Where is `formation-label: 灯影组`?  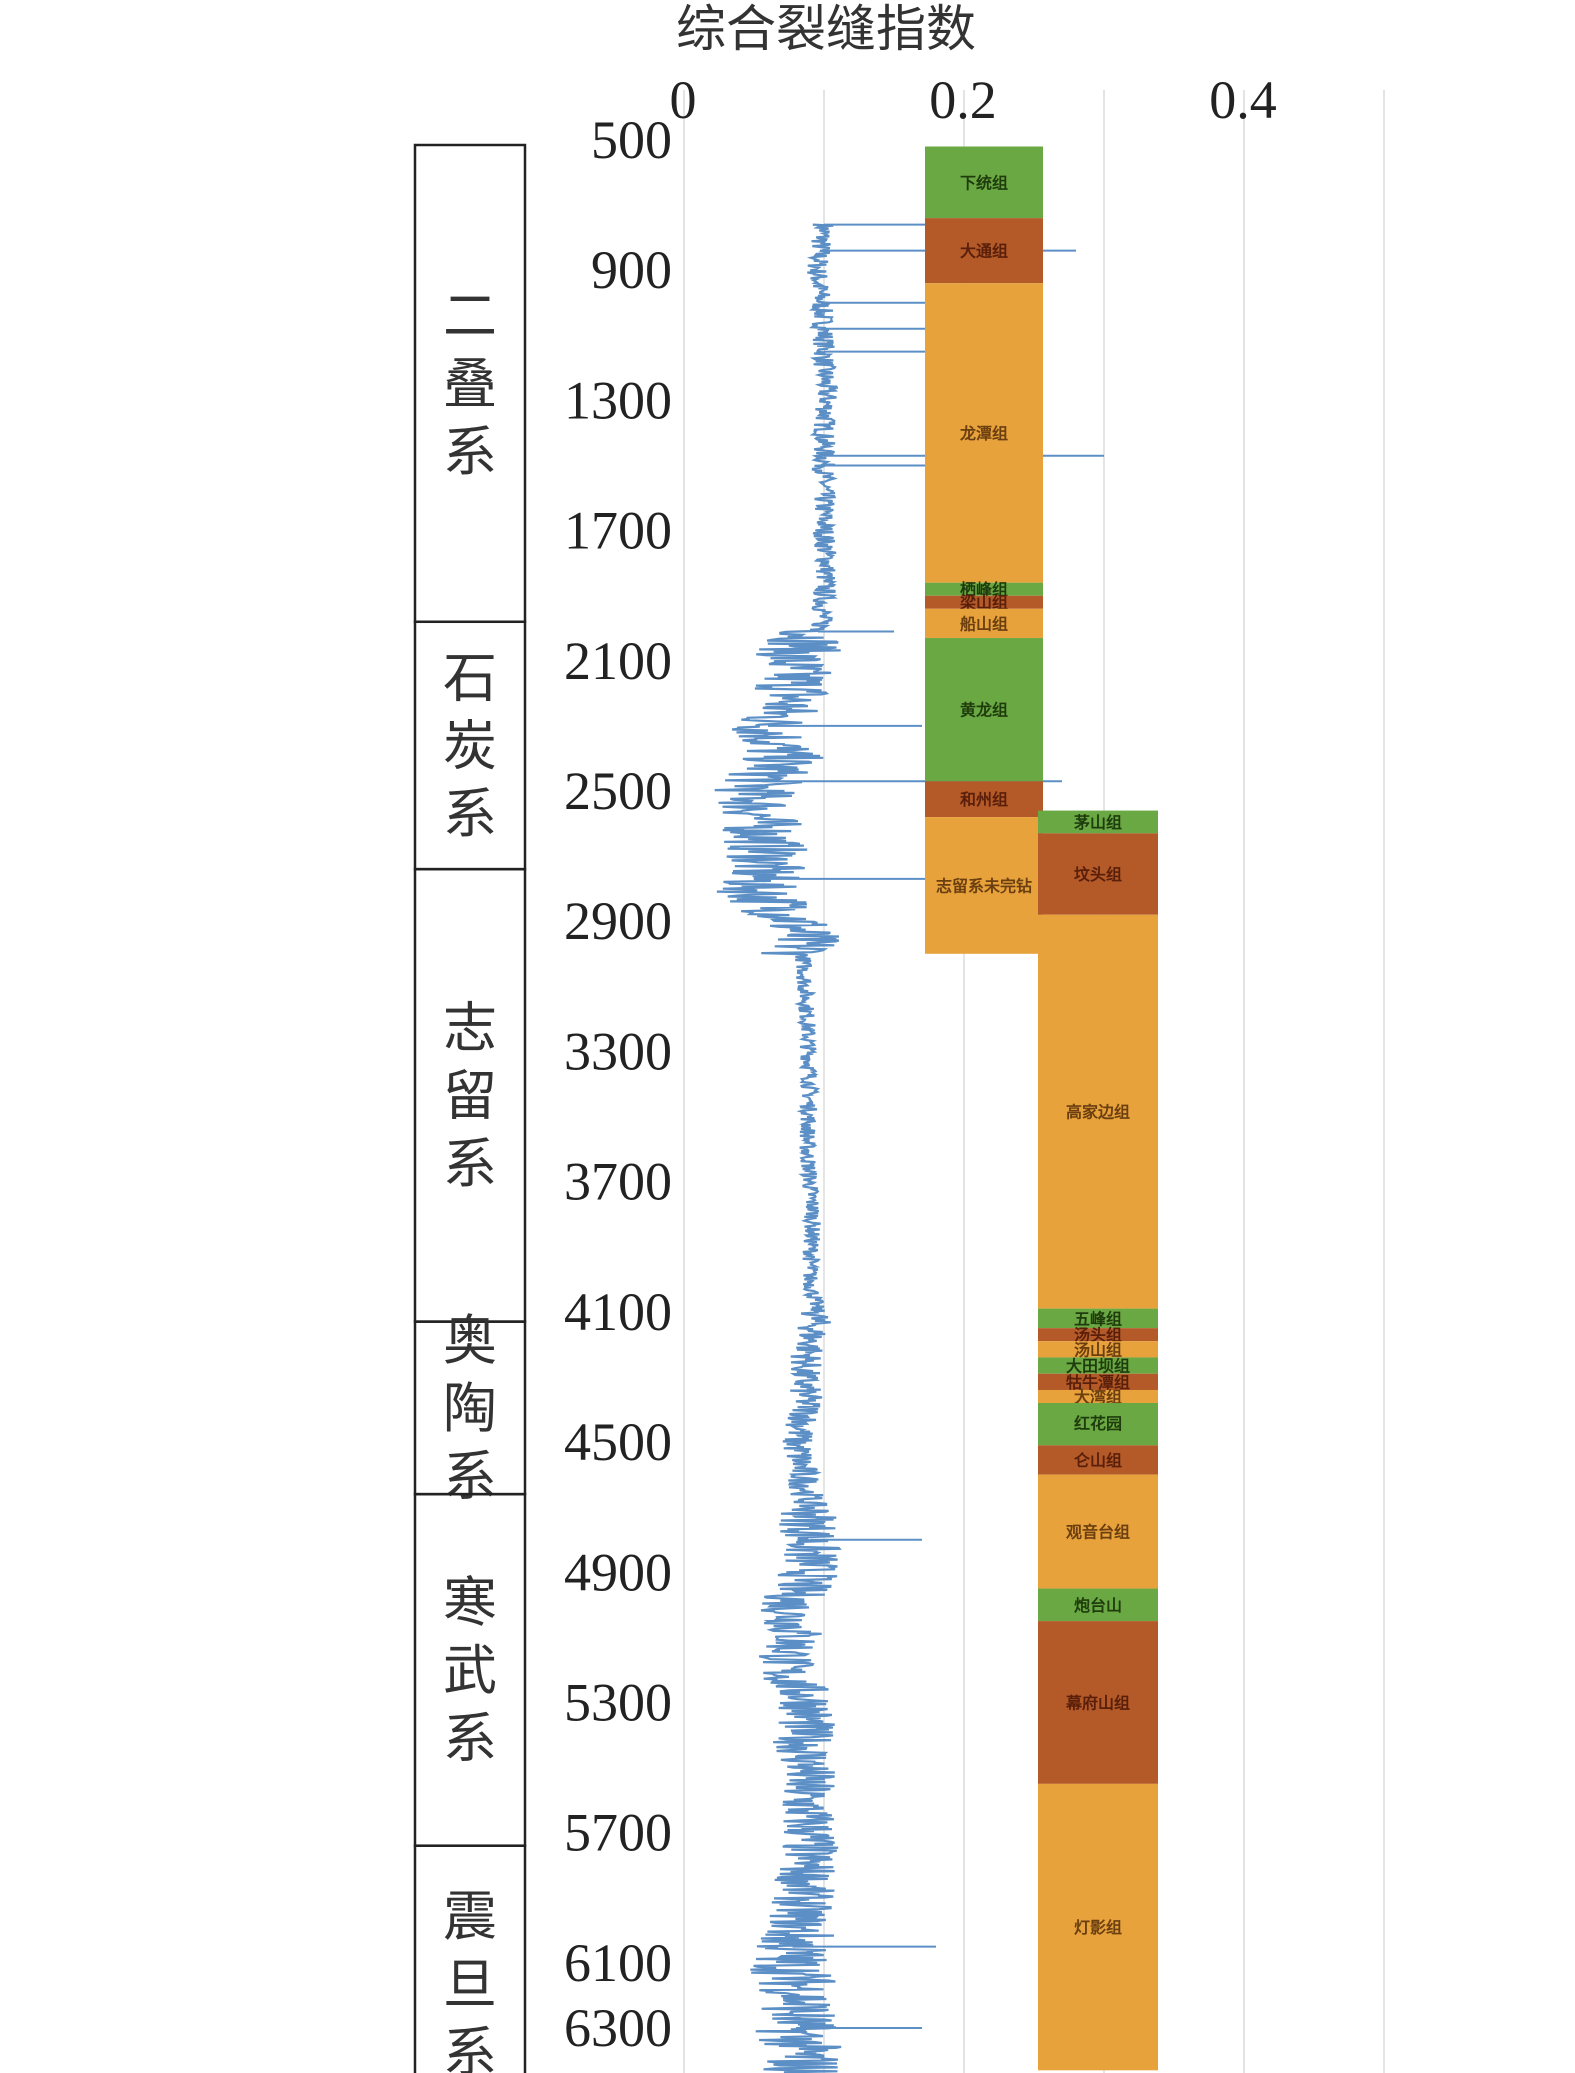 formation-label: 灯影组 is located at coordinates (1098, 1927).